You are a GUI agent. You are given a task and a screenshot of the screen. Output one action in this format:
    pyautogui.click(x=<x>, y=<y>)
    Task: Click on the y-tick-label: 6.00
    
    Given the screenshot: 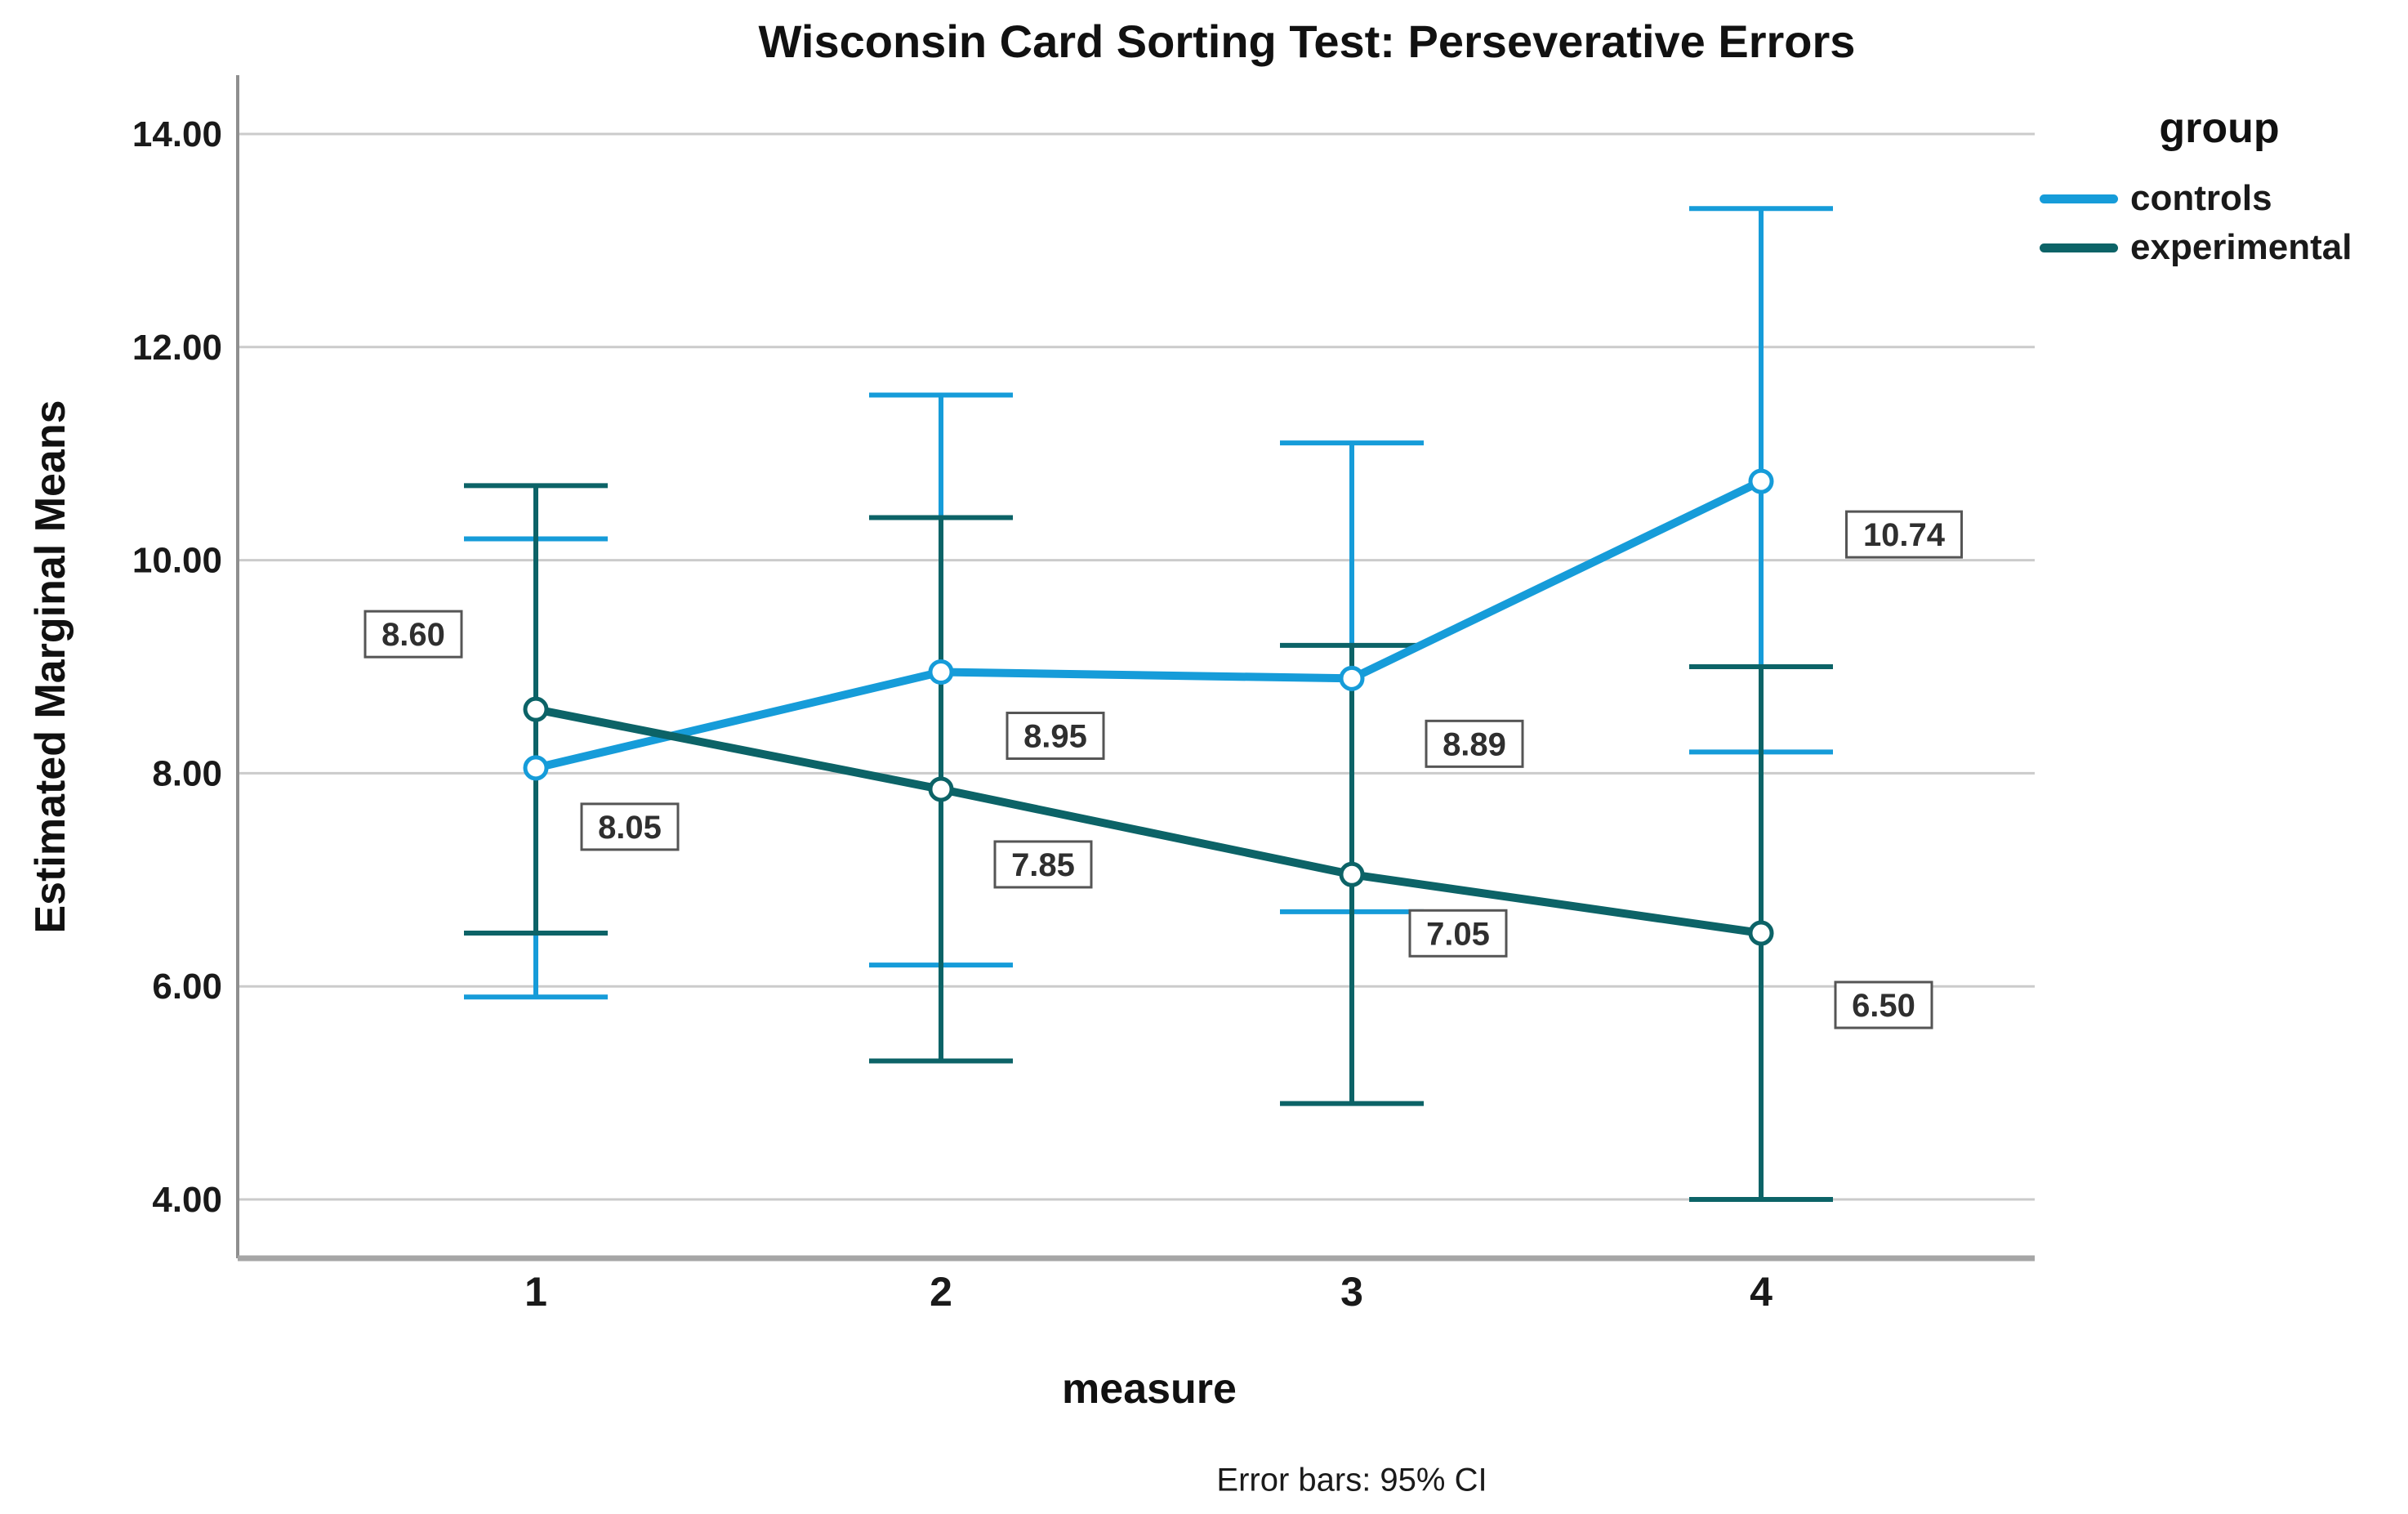 What is the action you would take?
    pyautogui.click(x=187, y=987)
    